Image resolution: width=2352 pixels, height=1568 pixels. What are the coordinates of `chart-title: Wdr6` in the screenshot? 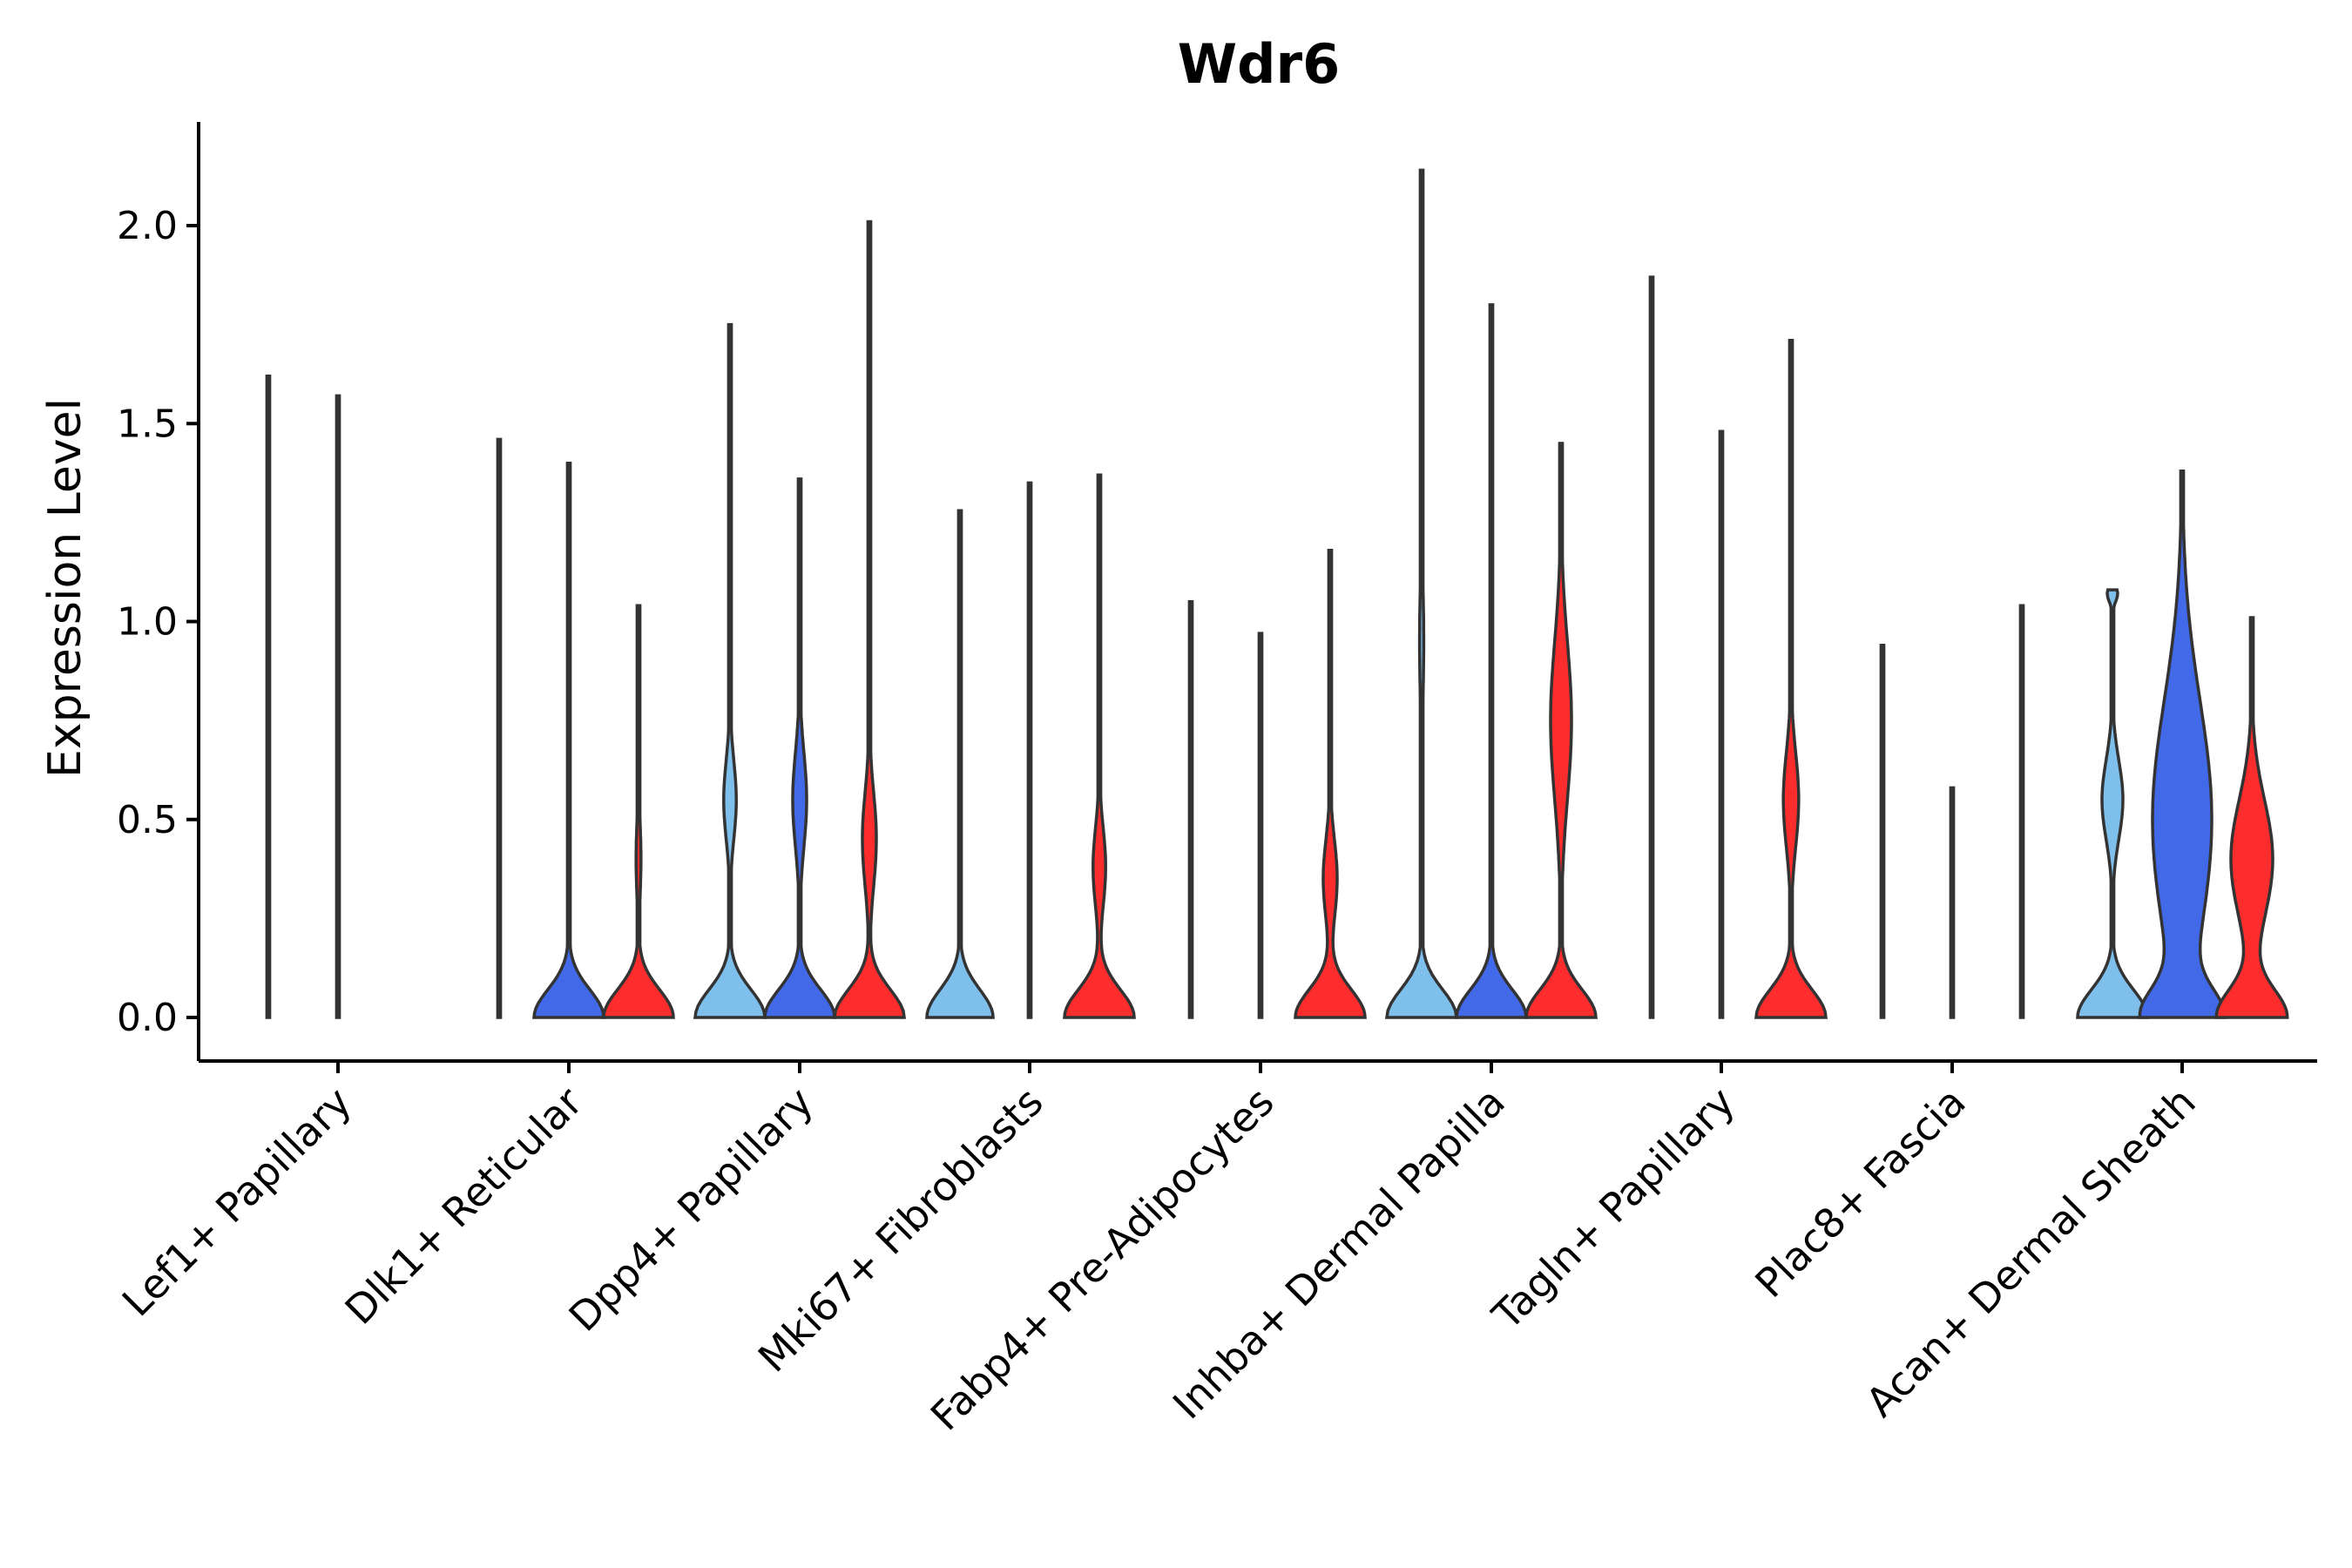 It's located at (1259, 64).